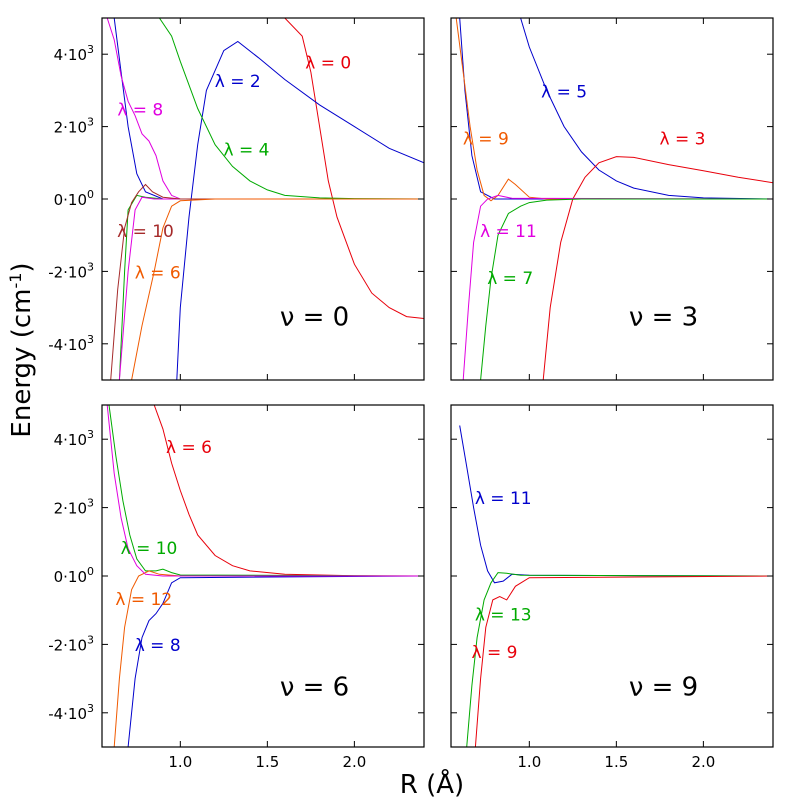  I want to click on curve--12, so click(268, 658).